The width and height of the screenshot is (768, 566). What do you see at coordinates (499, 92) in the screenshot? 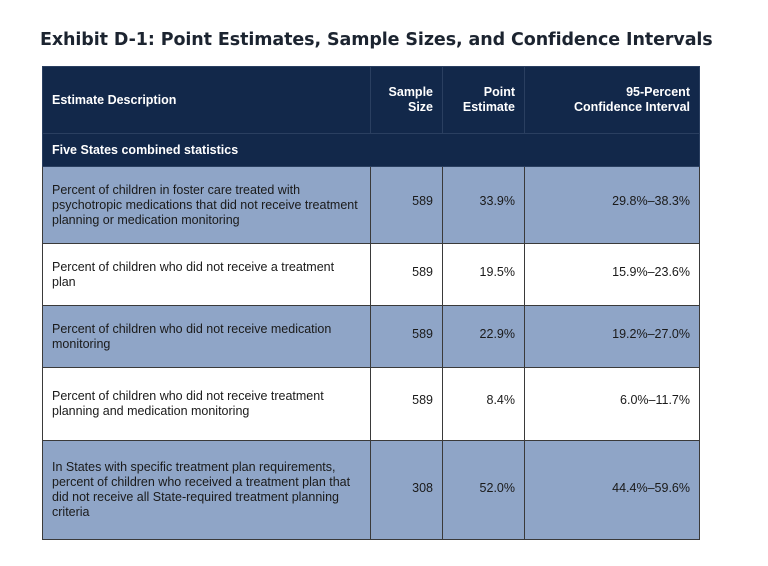
I see `header-point-estimate-line1: Point` at bounding box center [499, 92].